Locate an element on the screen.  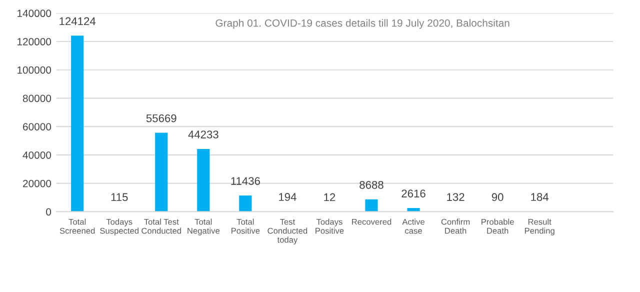
text: Graph 01. COVID-19 cases details till 19 July 2020, Balochsitan is located at coordinates (363, 24).